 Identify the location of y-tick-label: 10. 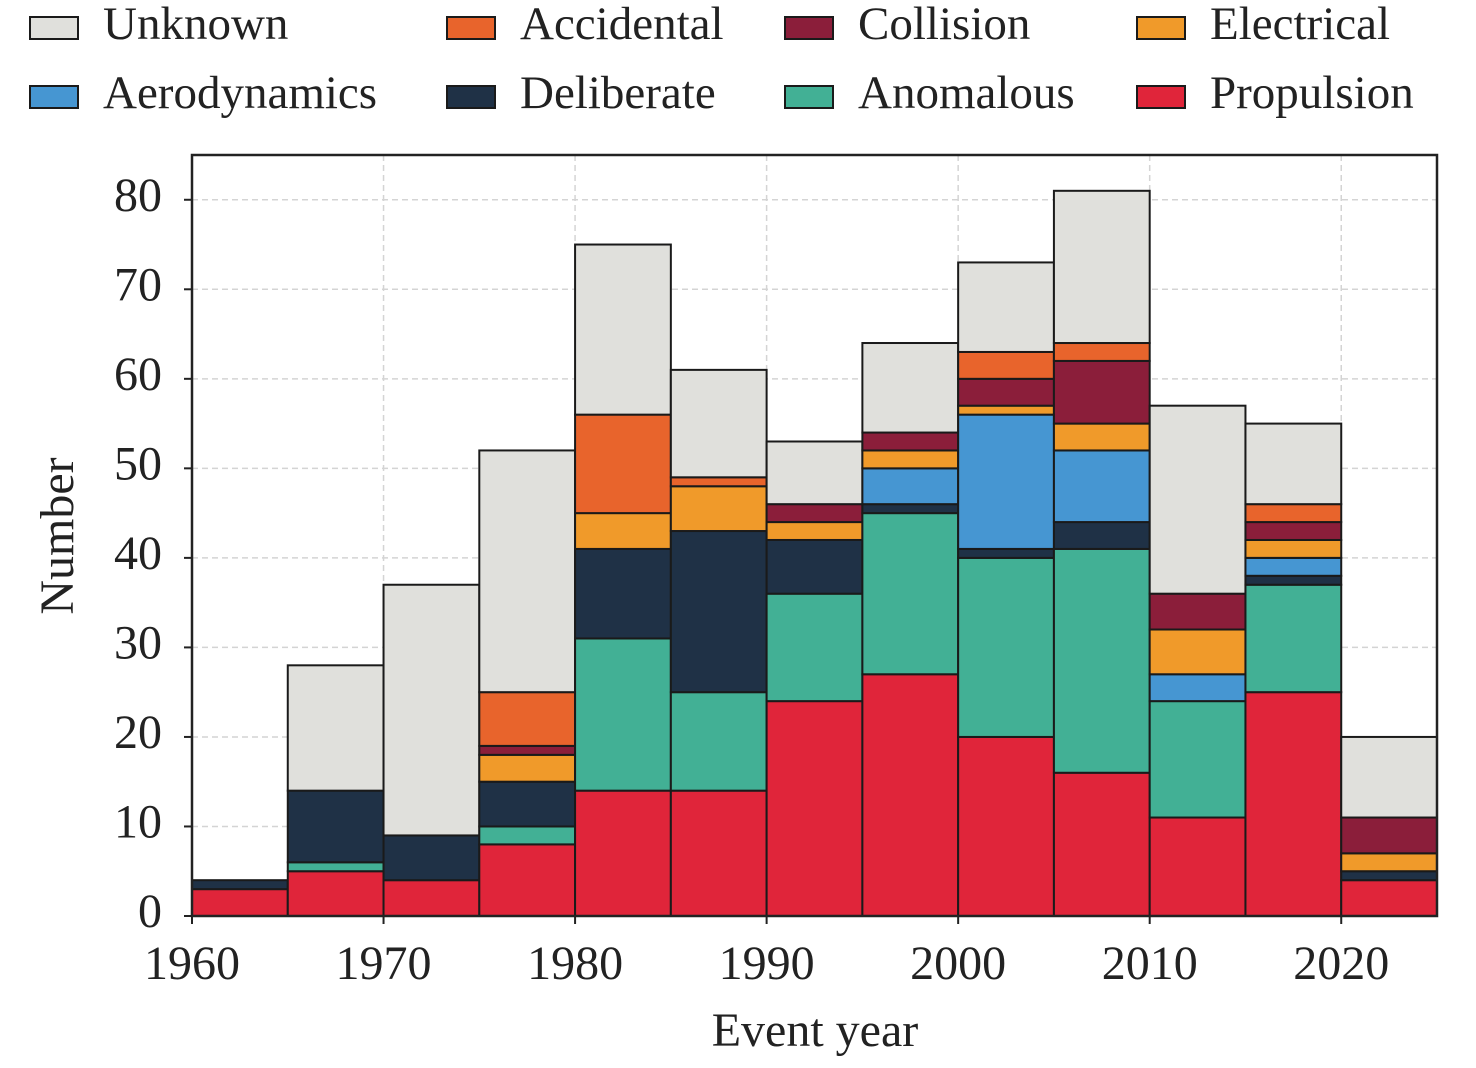
(138, 821).